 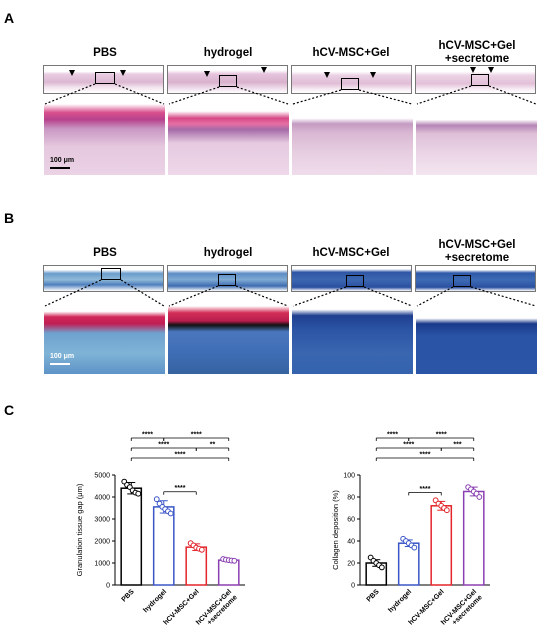 I want to click on panel-a-scale-bar, so click(x=60, y=168).